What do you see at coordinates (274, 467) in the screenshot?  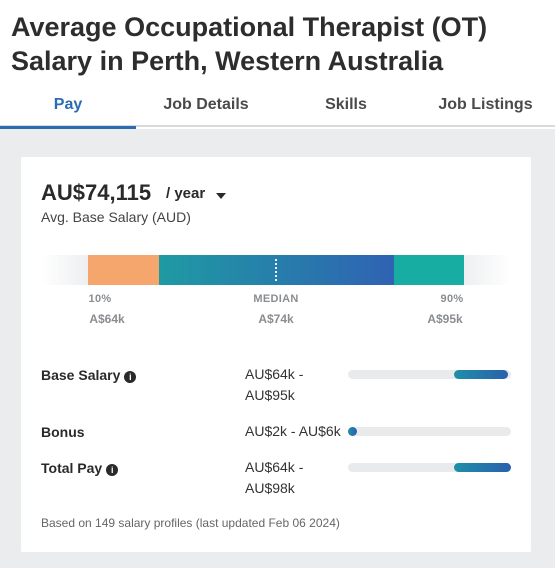 I see `total-pay-range-low: AU$64k -` at bounding box center [274, 467].